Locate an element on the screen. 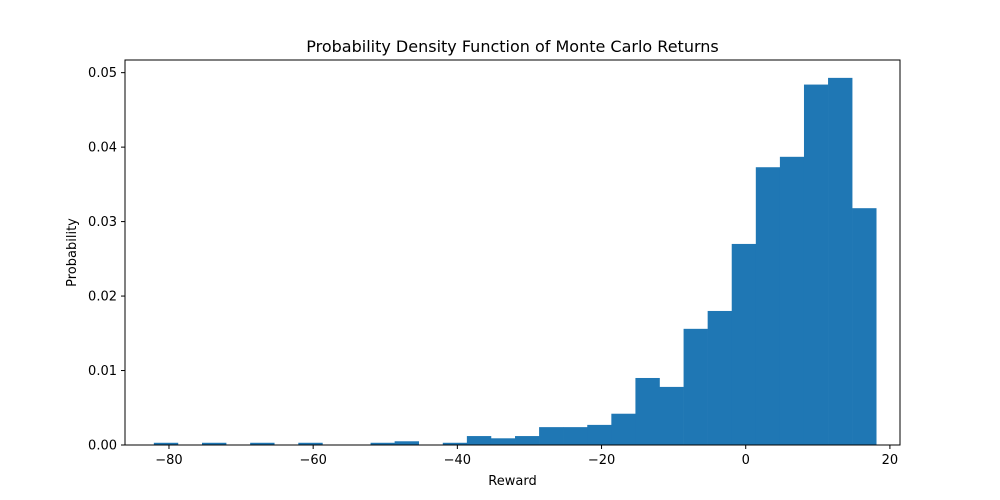 The width and height of the screenshot is (1000, 500). x-tick-label: −60 is located at coordinates (312, 460).